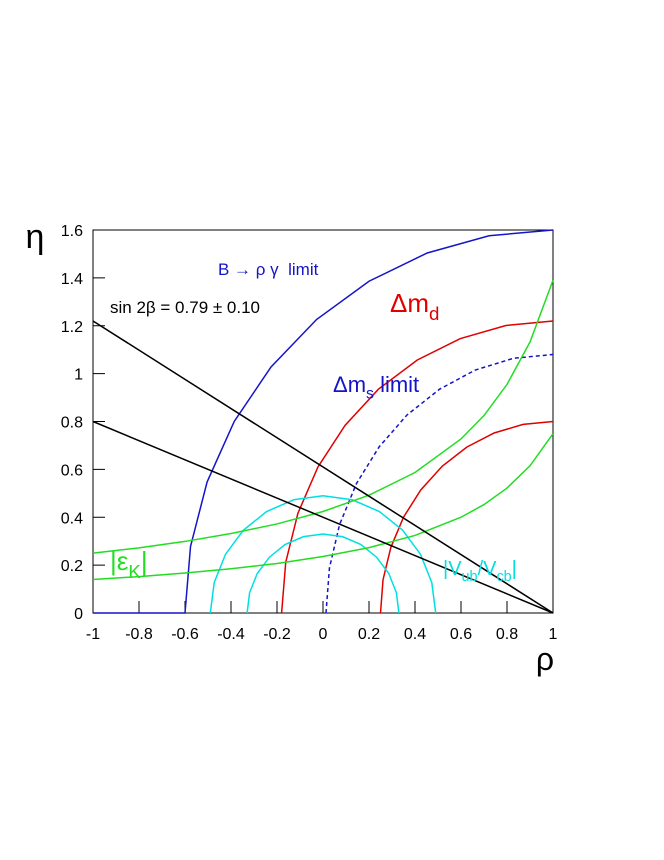 The image size is (664, 860). Describe the element at coordinates (277, 634) in the screenshot. I see `x-tick-label: -0.2` at that location.